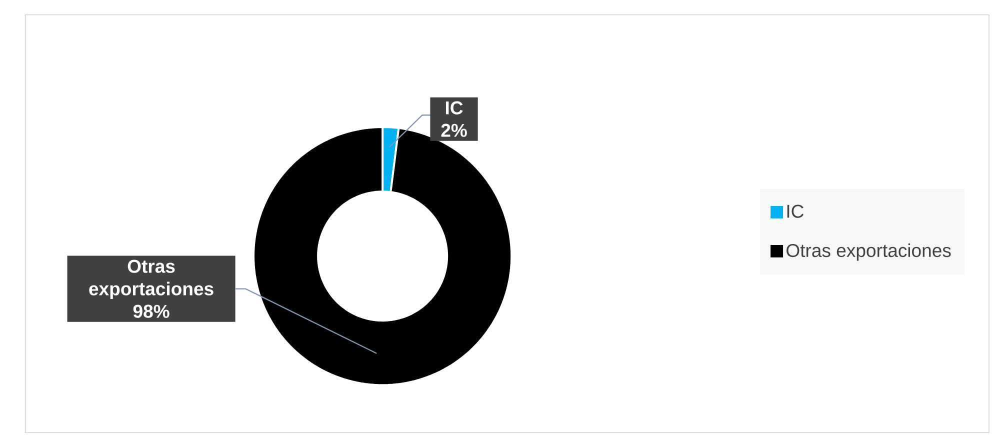  What do you see at coordinates (795, 211) in the screenshot?
I see `legend-label: IC` at bounding box center [795, 211].